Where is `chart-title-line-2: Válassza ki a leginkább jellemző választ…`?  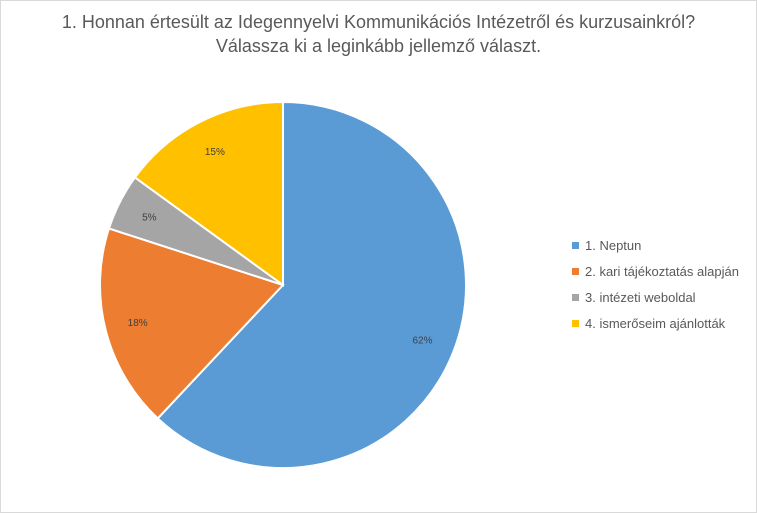 chart-title-line-2: Válassza ki a leginkább jellemző választ… is located at coordinates (378, 46).